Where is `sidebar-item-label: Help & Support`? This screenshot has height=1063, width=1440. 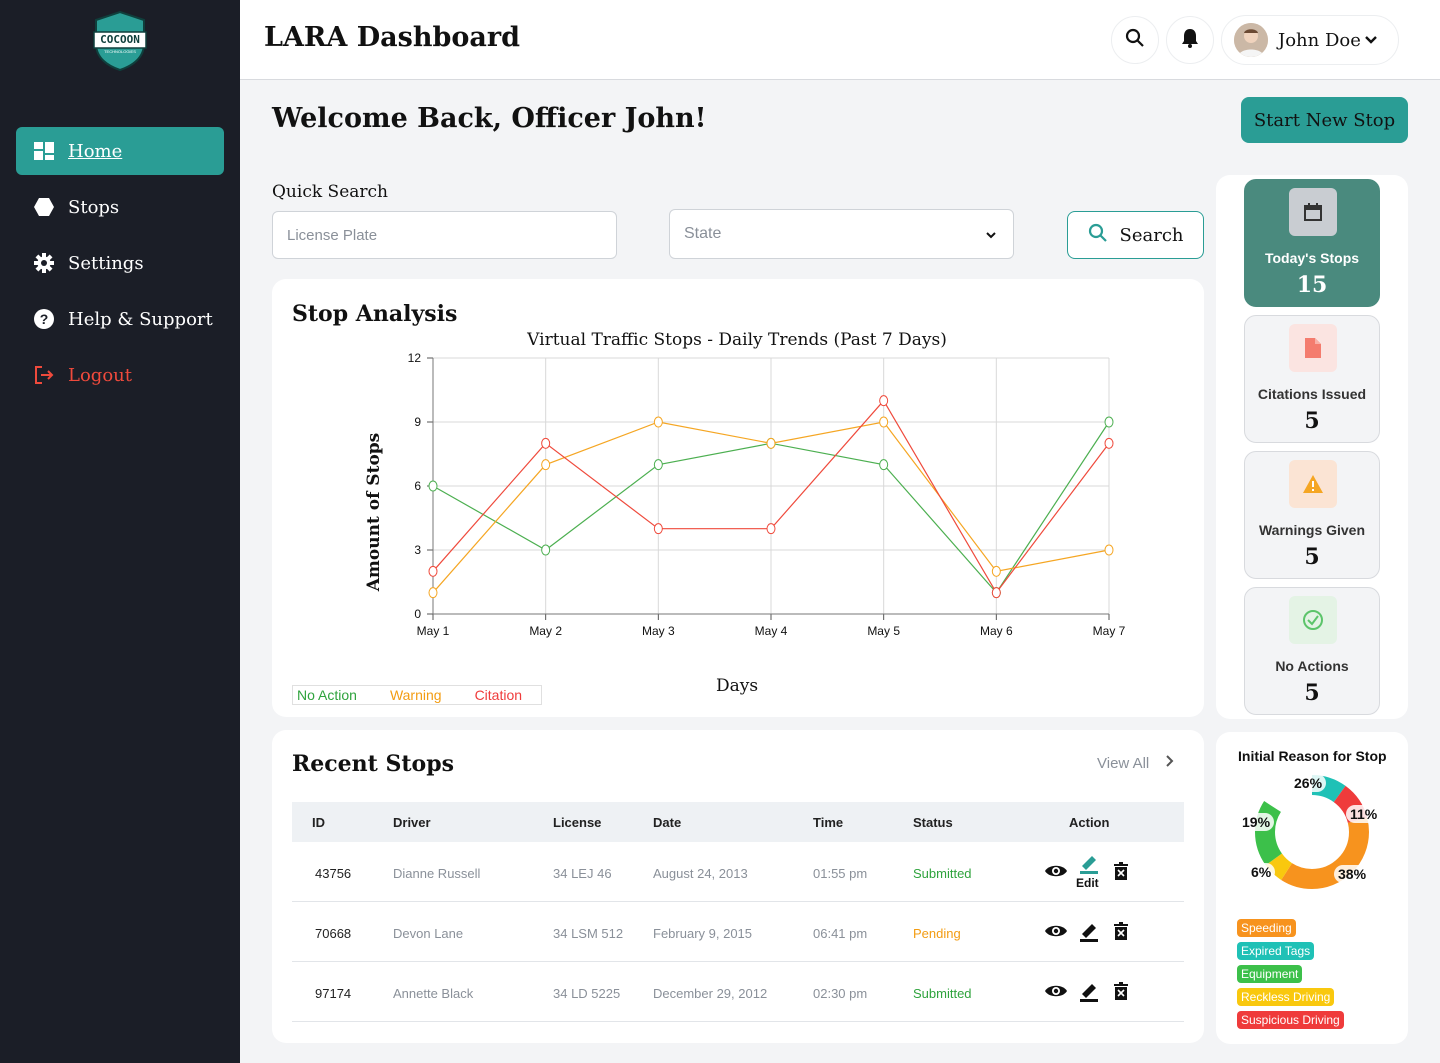
sidebar-item-label: Help & Support is located at coordinates (140, 319).